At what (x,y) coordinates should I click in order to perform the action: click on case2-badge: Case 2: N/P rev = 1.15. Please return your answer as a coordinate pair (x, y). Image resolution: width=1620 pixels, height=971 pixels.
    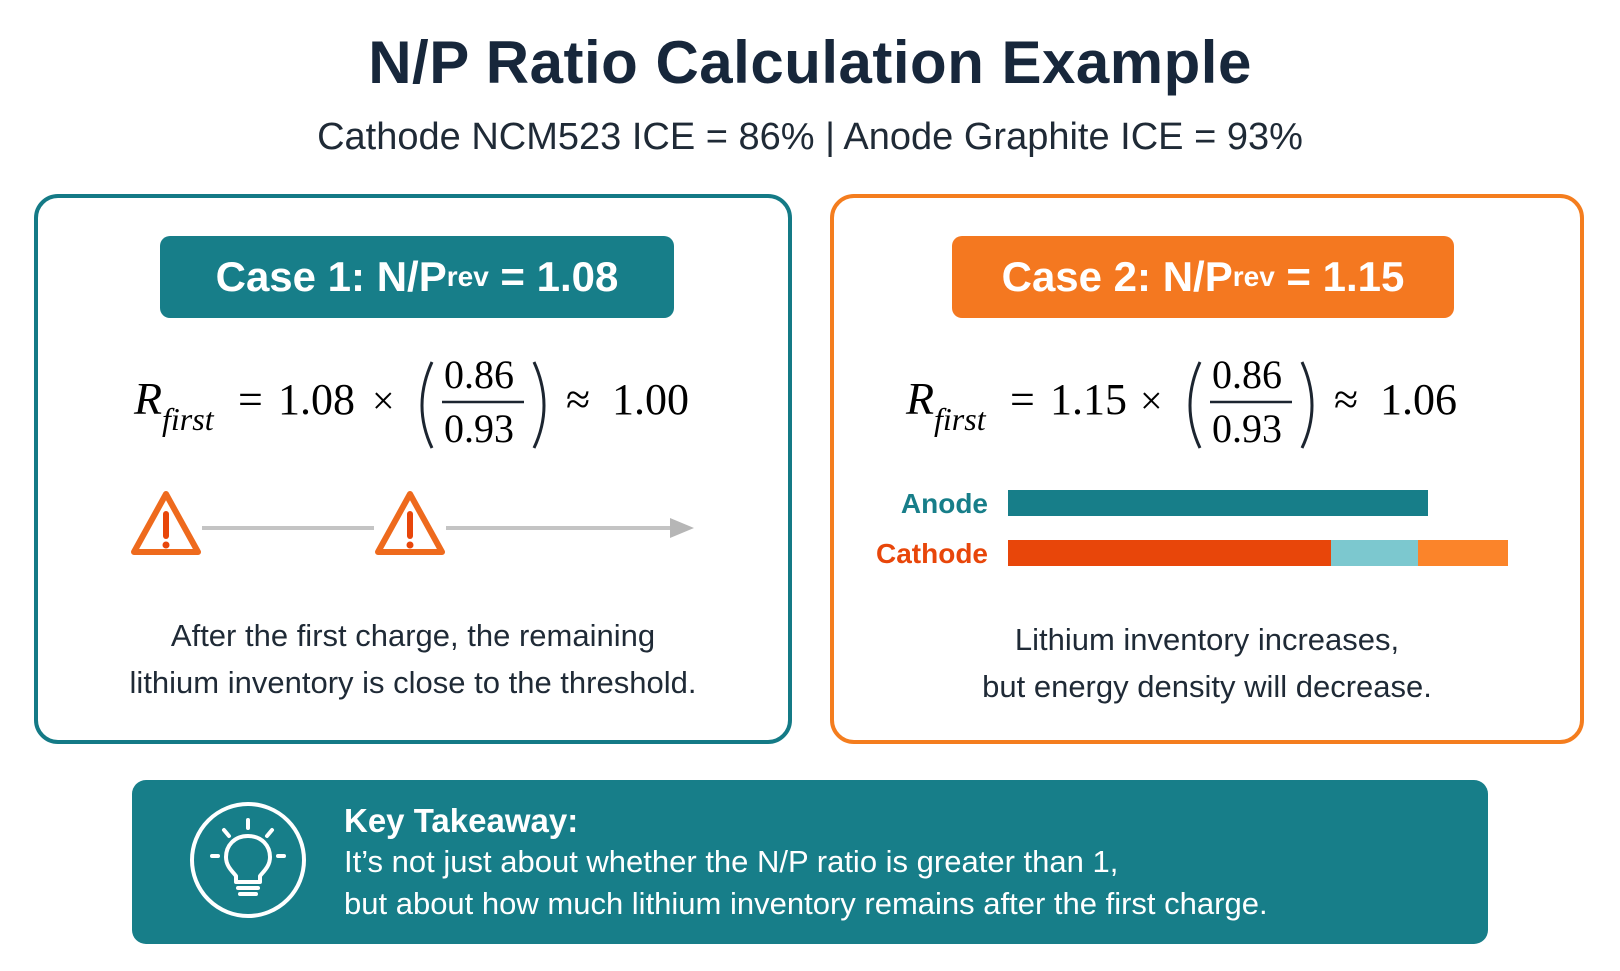
    Looking at the image, I should click on (1203, 277).